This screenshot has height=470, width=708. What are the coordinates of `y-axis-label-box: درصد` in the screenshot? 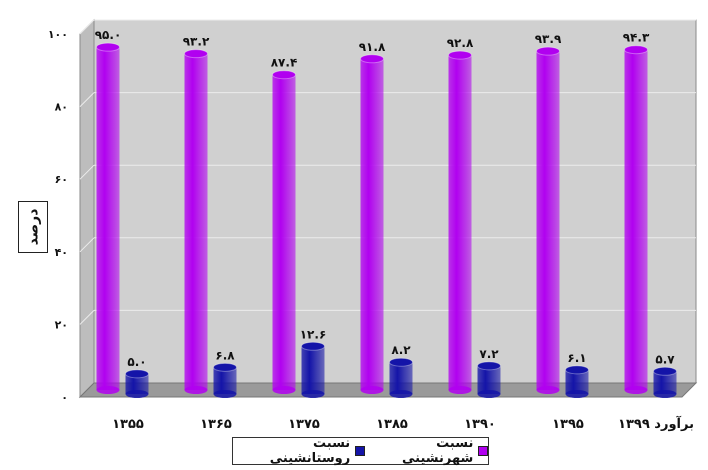 It's located at (33, 227).